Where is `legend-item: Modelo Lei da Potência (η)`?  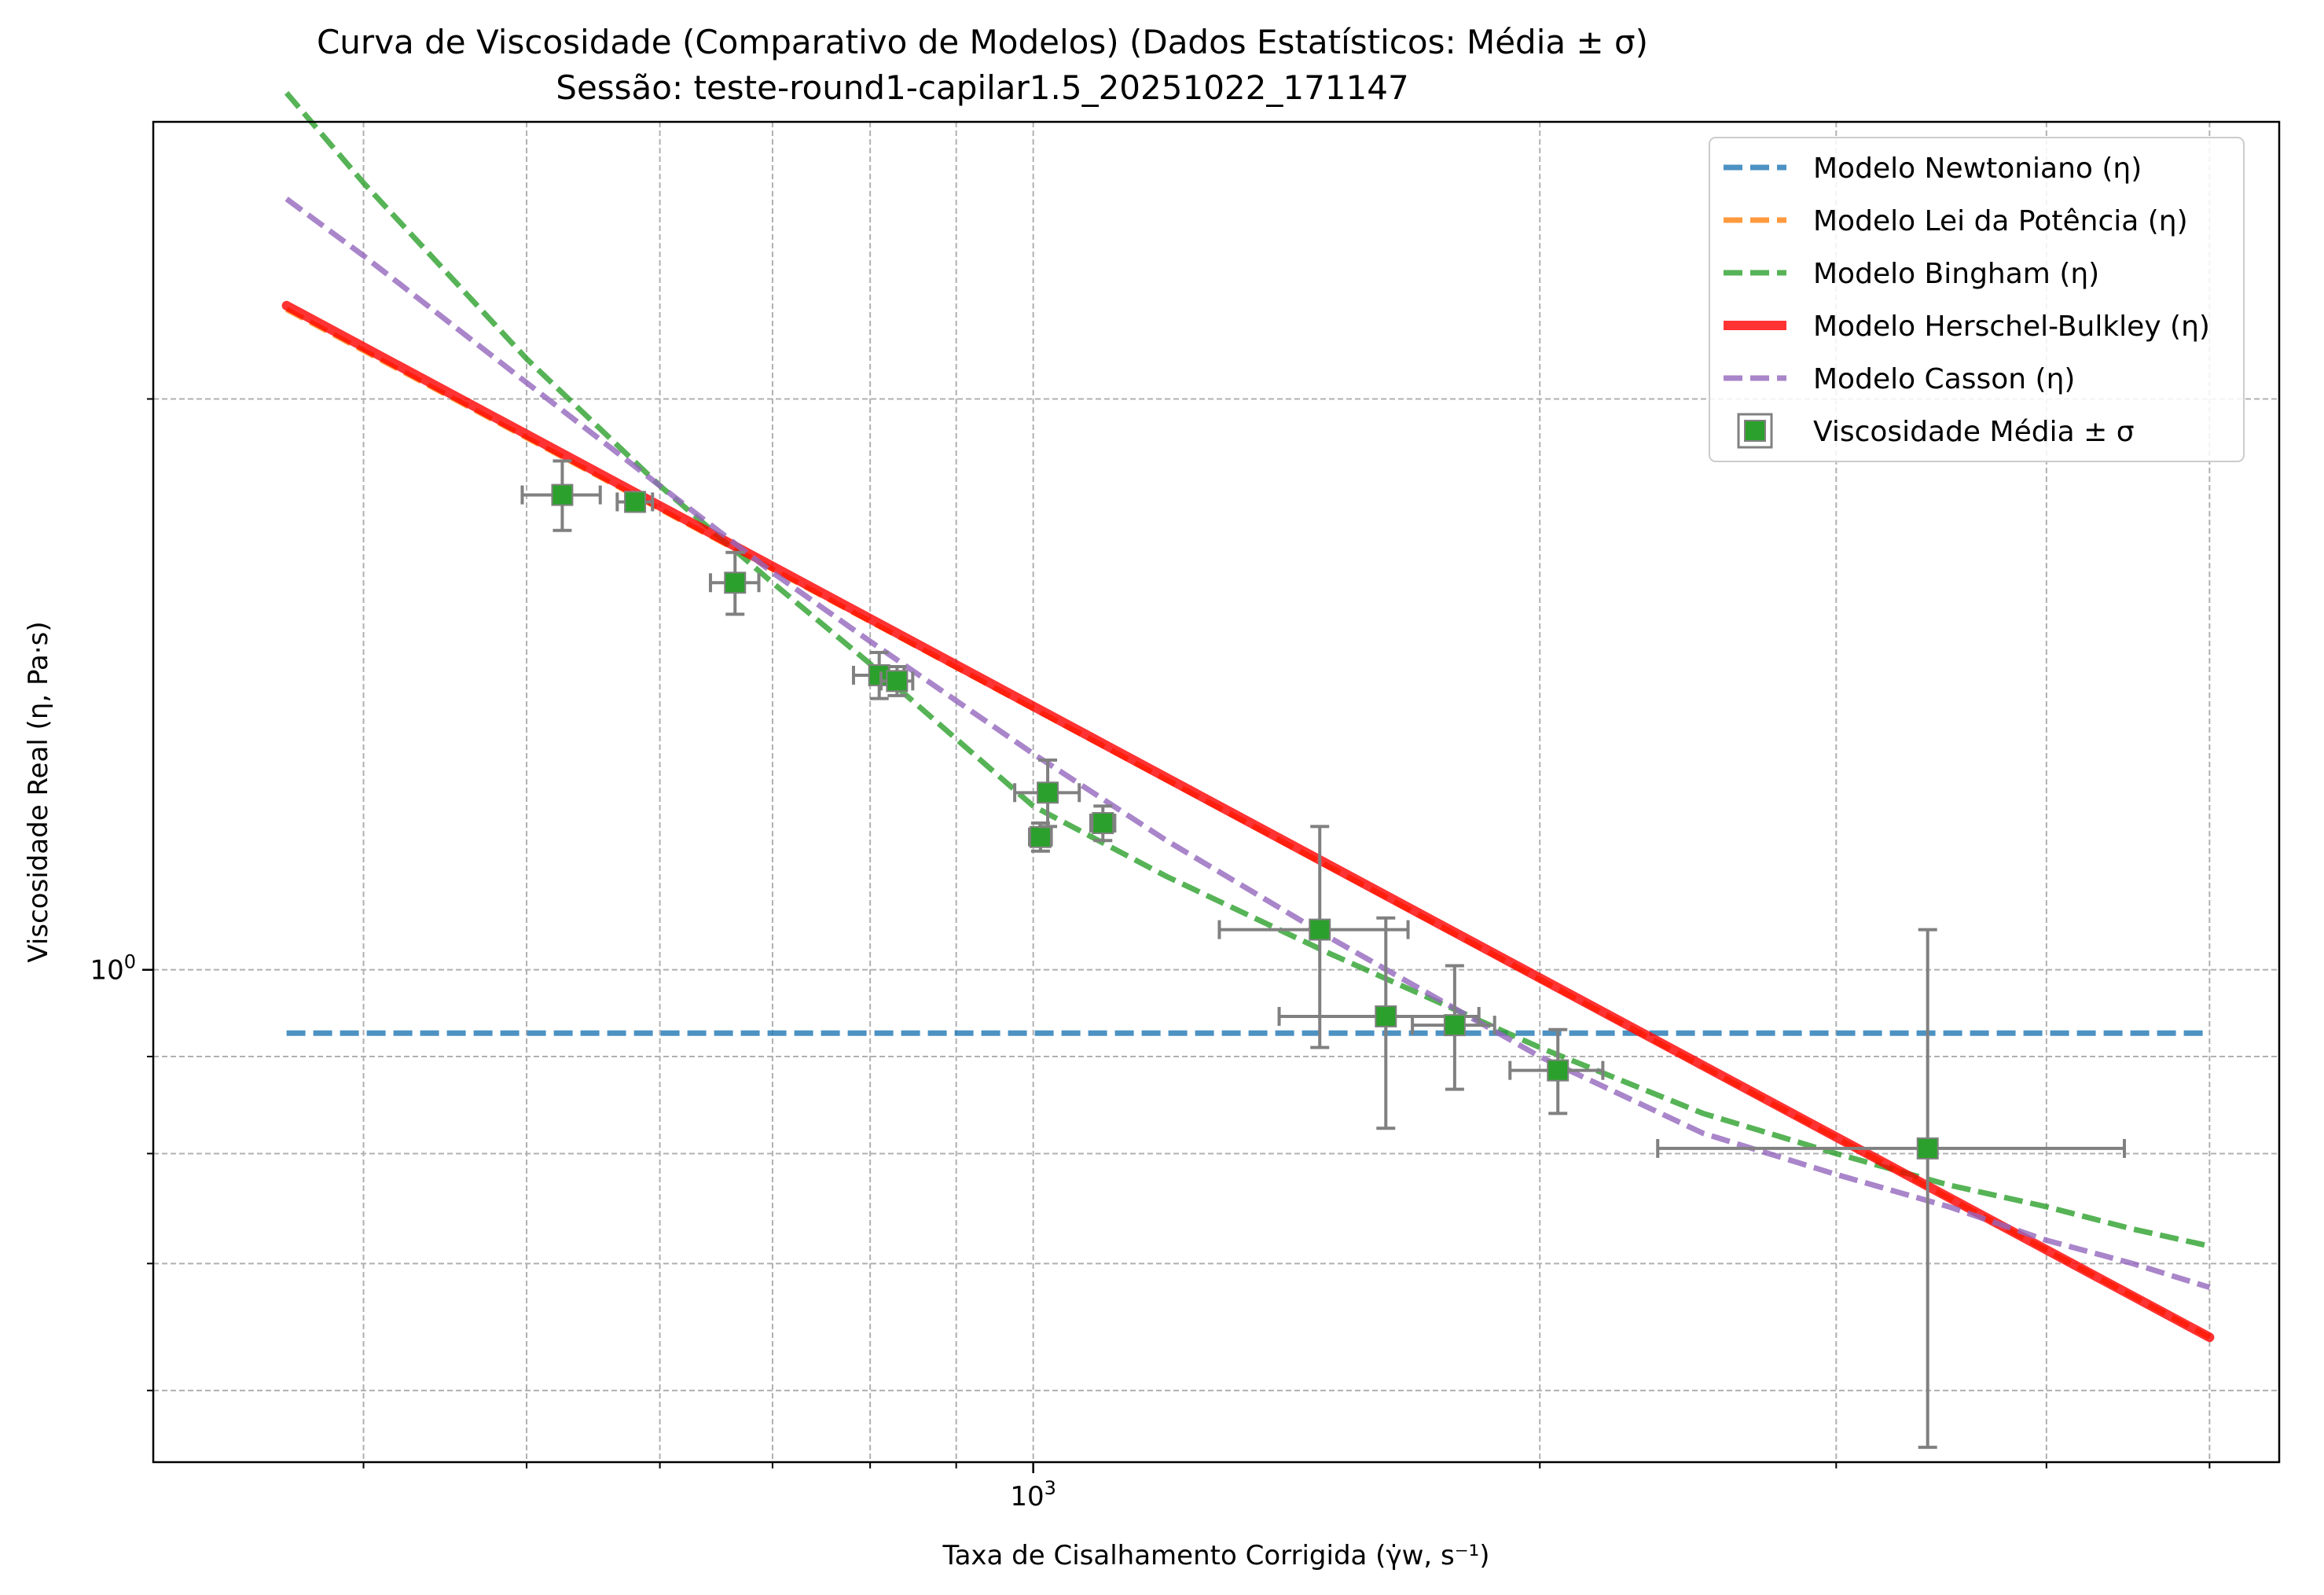 legend-item: Modelo Lei da Potência (η) is located at coordinates (1956, 221).